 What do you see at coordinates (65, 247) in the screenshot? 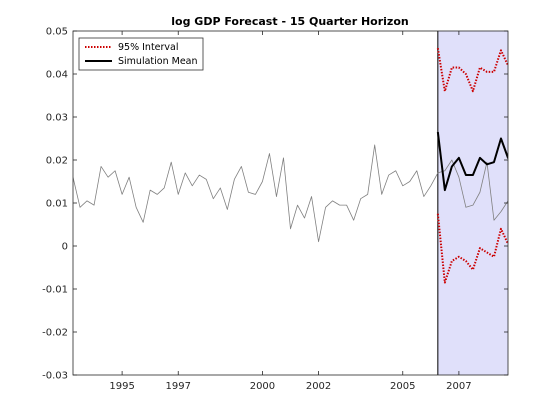
I see `y-tick-label: 0` at bounding box center [65, 247].